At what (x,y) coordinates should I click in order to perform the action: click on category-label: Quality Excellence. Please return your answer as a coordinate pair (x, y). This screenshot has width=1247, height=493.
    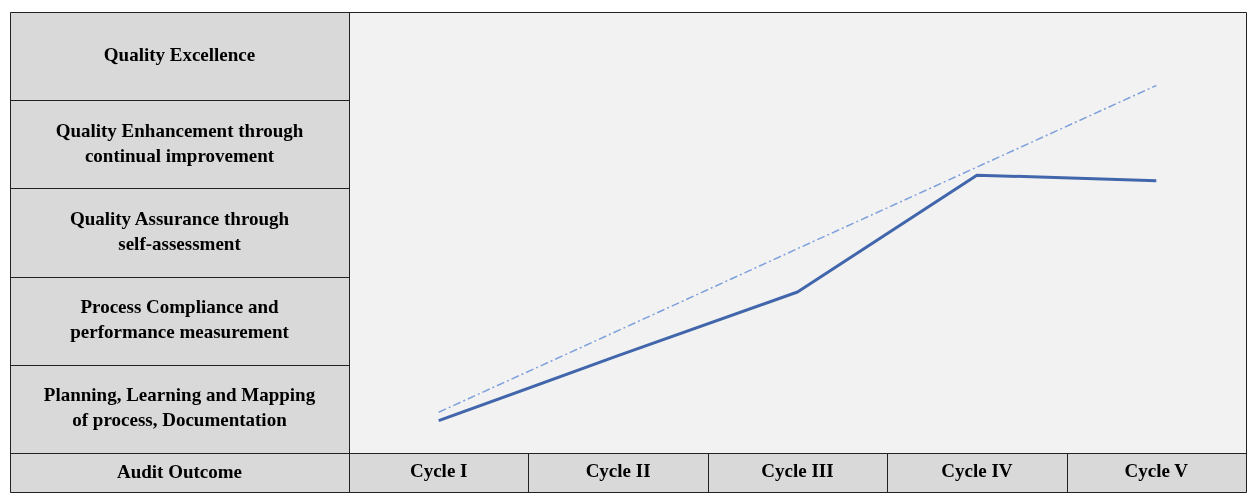
    Looking at the image, I should click on (179, 55).